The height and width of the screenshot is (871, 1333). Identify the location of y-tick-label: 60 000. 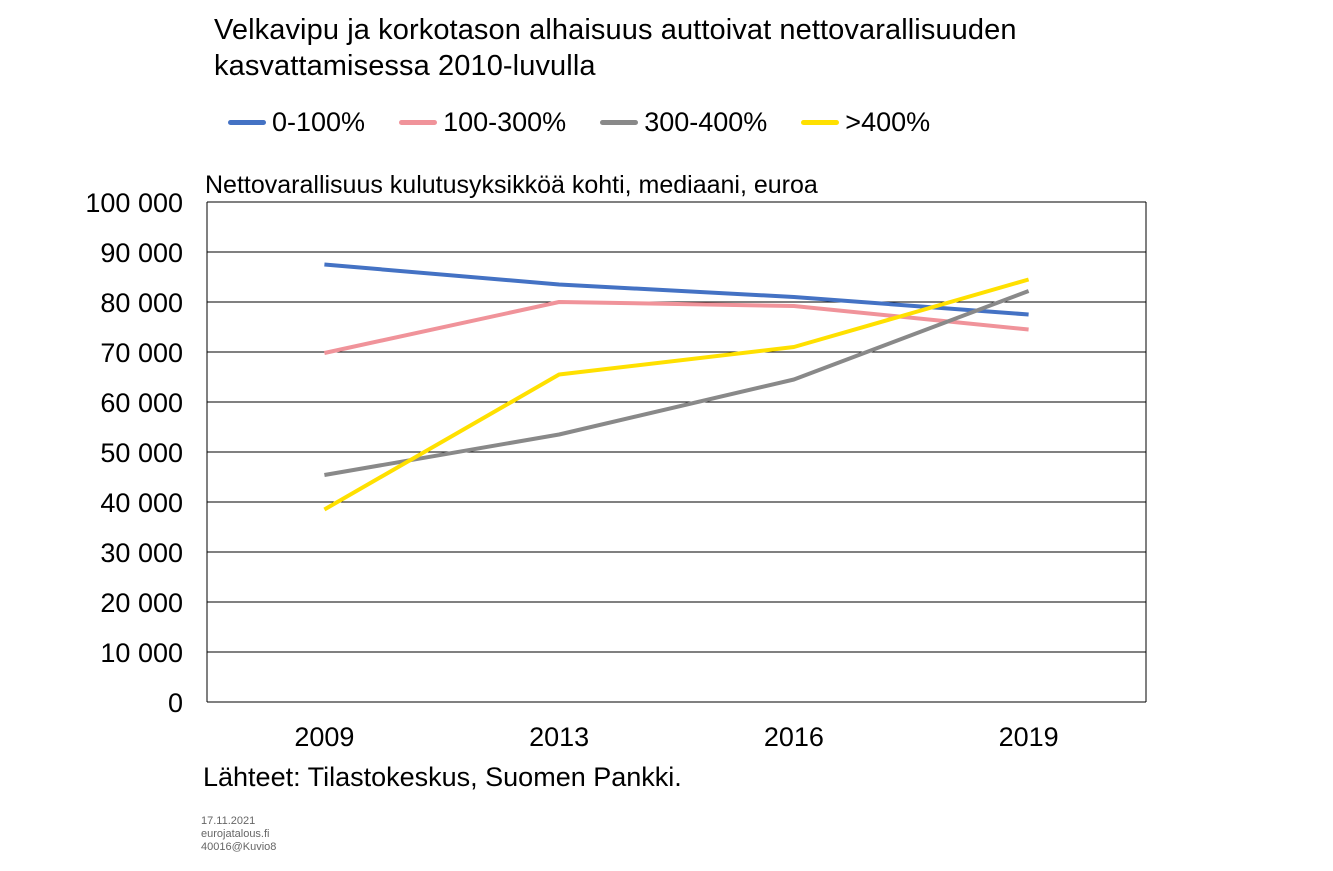
(141, 403).